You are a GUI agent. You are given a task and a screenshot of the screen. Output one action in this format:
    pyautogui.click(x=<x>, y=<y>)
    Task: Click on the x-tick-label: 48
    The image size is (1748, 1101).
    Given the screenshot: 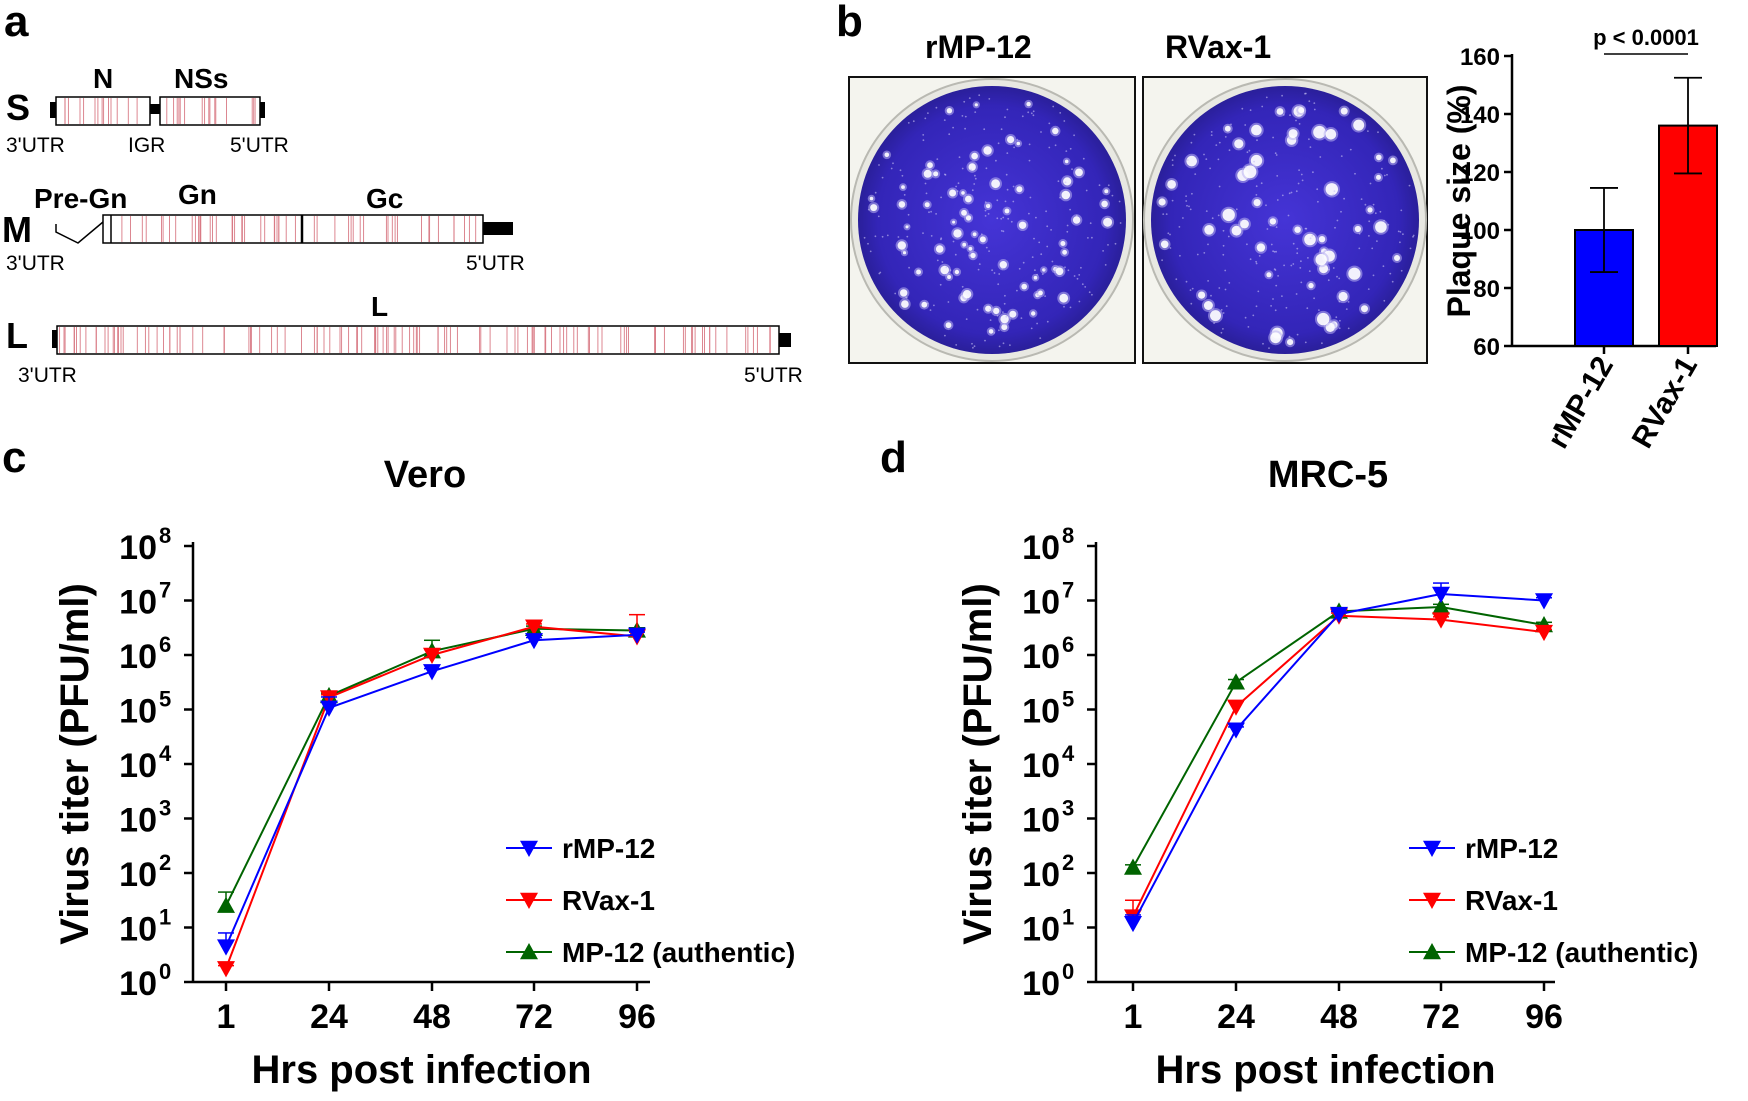 What is the action you would take?
    pyautogui.click(x=432, y=1017)
    